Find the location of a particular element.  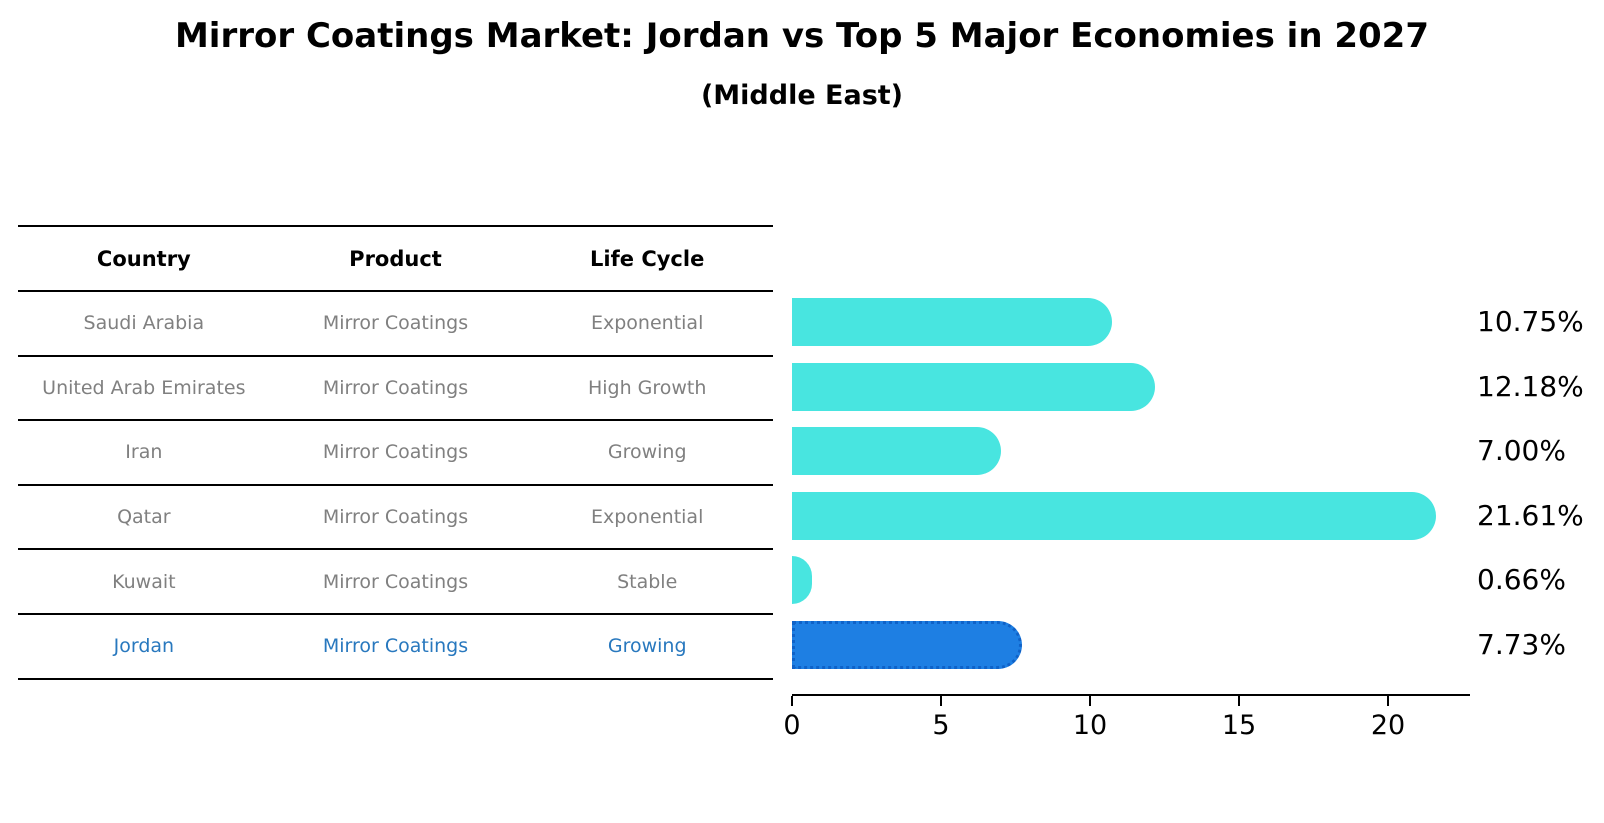

cell-country: Iran is located at coordinates (144, 452).